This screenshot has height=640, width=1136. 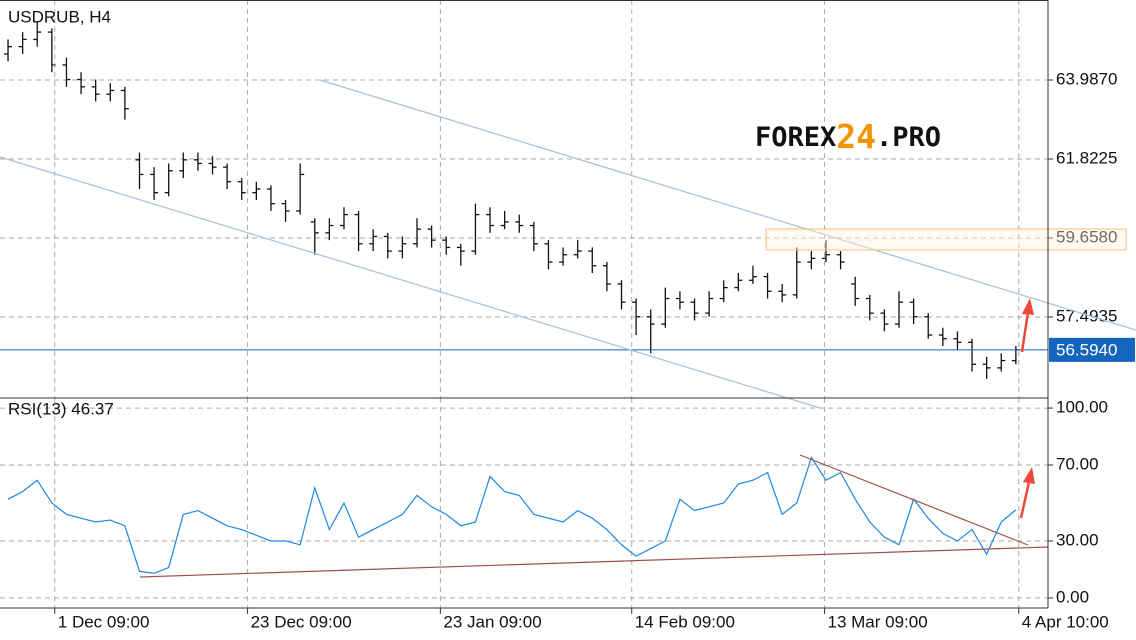 What do you see at coordinates (104, 621) in the screenshot?
I see `x-tick-label: 1 Dec 09:00` at bounding box center [104, 621].